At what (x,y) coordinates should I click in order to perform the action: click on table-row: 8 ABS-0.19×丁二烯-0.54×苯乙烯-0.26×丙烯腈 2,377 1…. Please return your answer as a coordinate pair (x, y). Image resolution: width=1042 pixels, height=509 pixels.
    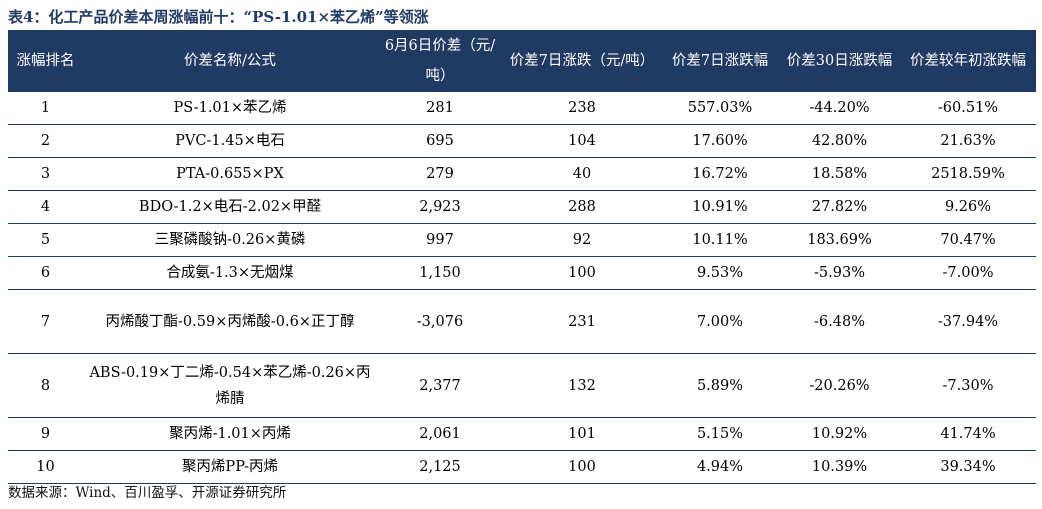
    Looking at the image, I should click on (522, 385).